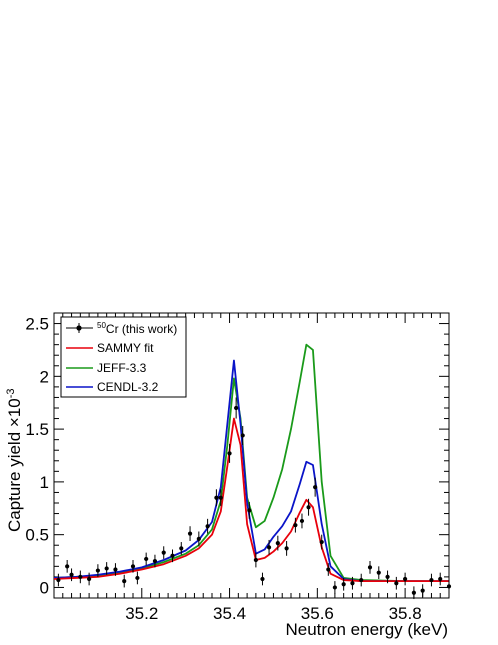 The height and width of the screenshot is (645, 498). Describe the element at coordinates (125, 348) in the screenshot. I see `legend-sammy-label: SAMMY fit` at that location.